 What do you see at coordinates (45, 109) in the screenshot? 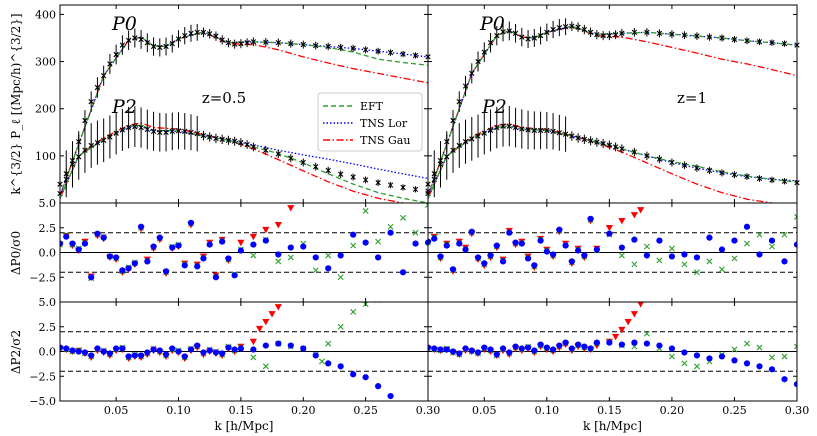
I see `y-tick-label: 200` at bounding box center [45, 109].